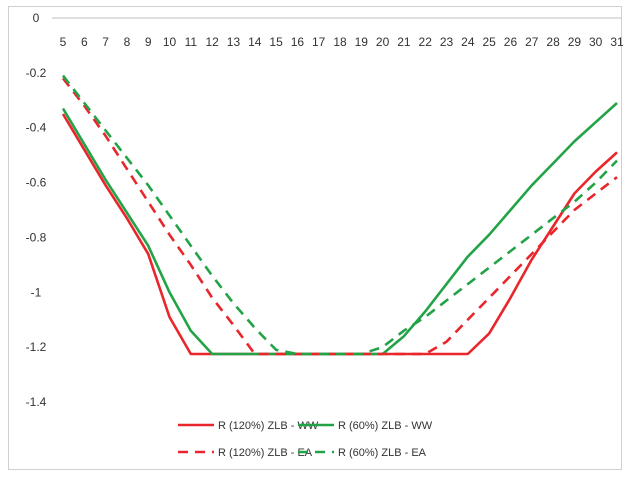 The width and height of the screenshot is (628, 477). What do you see at coordinates (319, 42) in the screenshot?
I see `x-tick-label: 17` at bounding box center [319, 42].